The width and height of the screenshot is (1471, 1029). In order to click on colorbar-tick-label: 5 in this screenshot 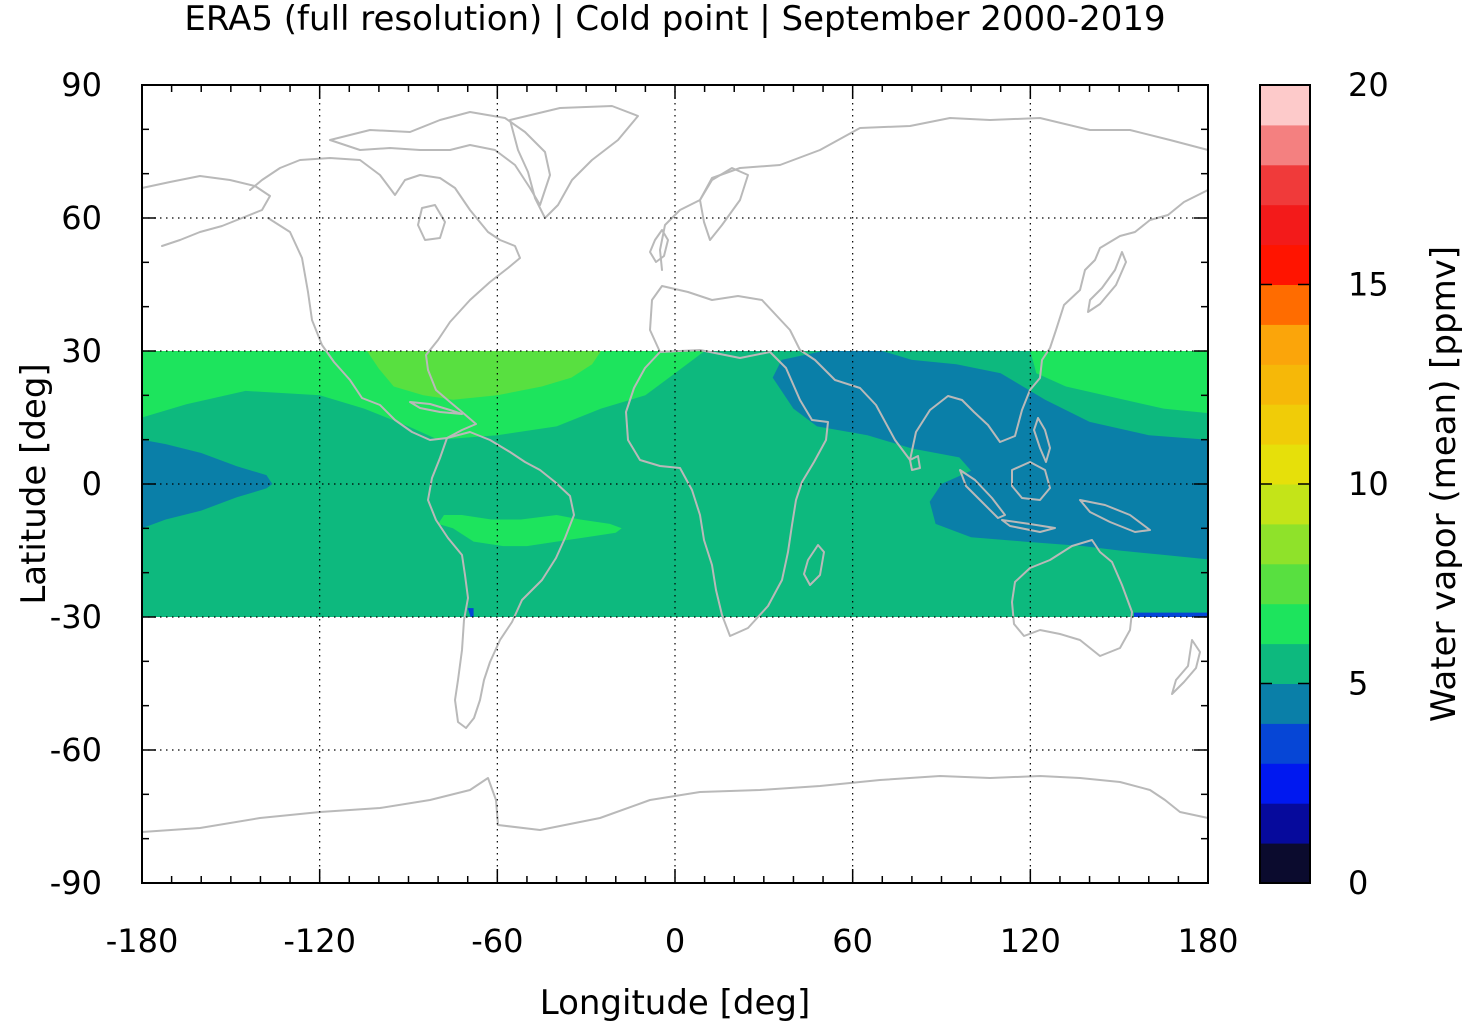, I will do `click(1358, 684)`.